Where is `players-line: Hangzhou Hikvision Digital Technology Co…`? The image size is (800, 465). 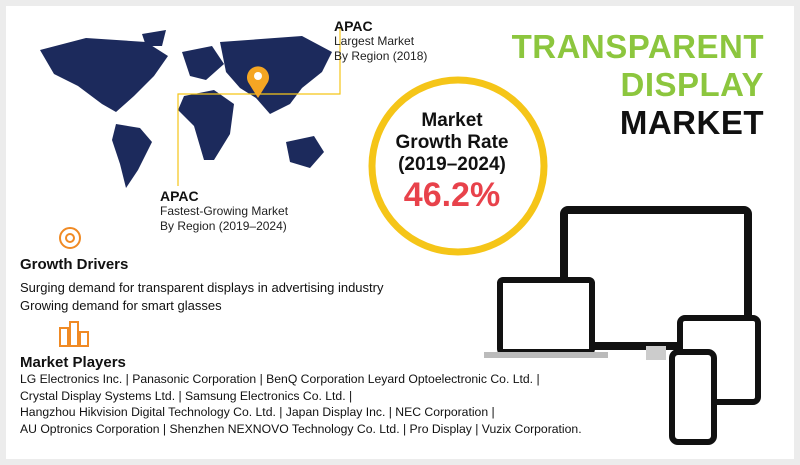
players-line: Hangzhou Hikvision Digital Technology Co… is located at coordinates (257, 412).